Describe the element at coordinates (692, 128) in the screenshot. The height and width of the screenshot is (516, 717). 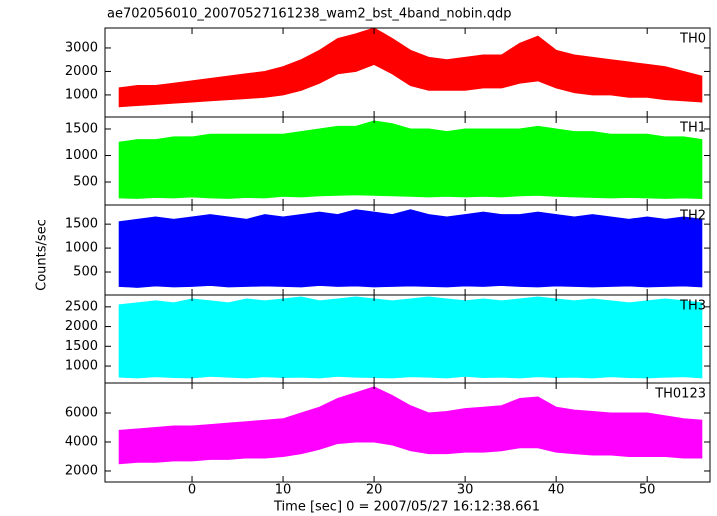
I see `panel-label: TH1` at that location.